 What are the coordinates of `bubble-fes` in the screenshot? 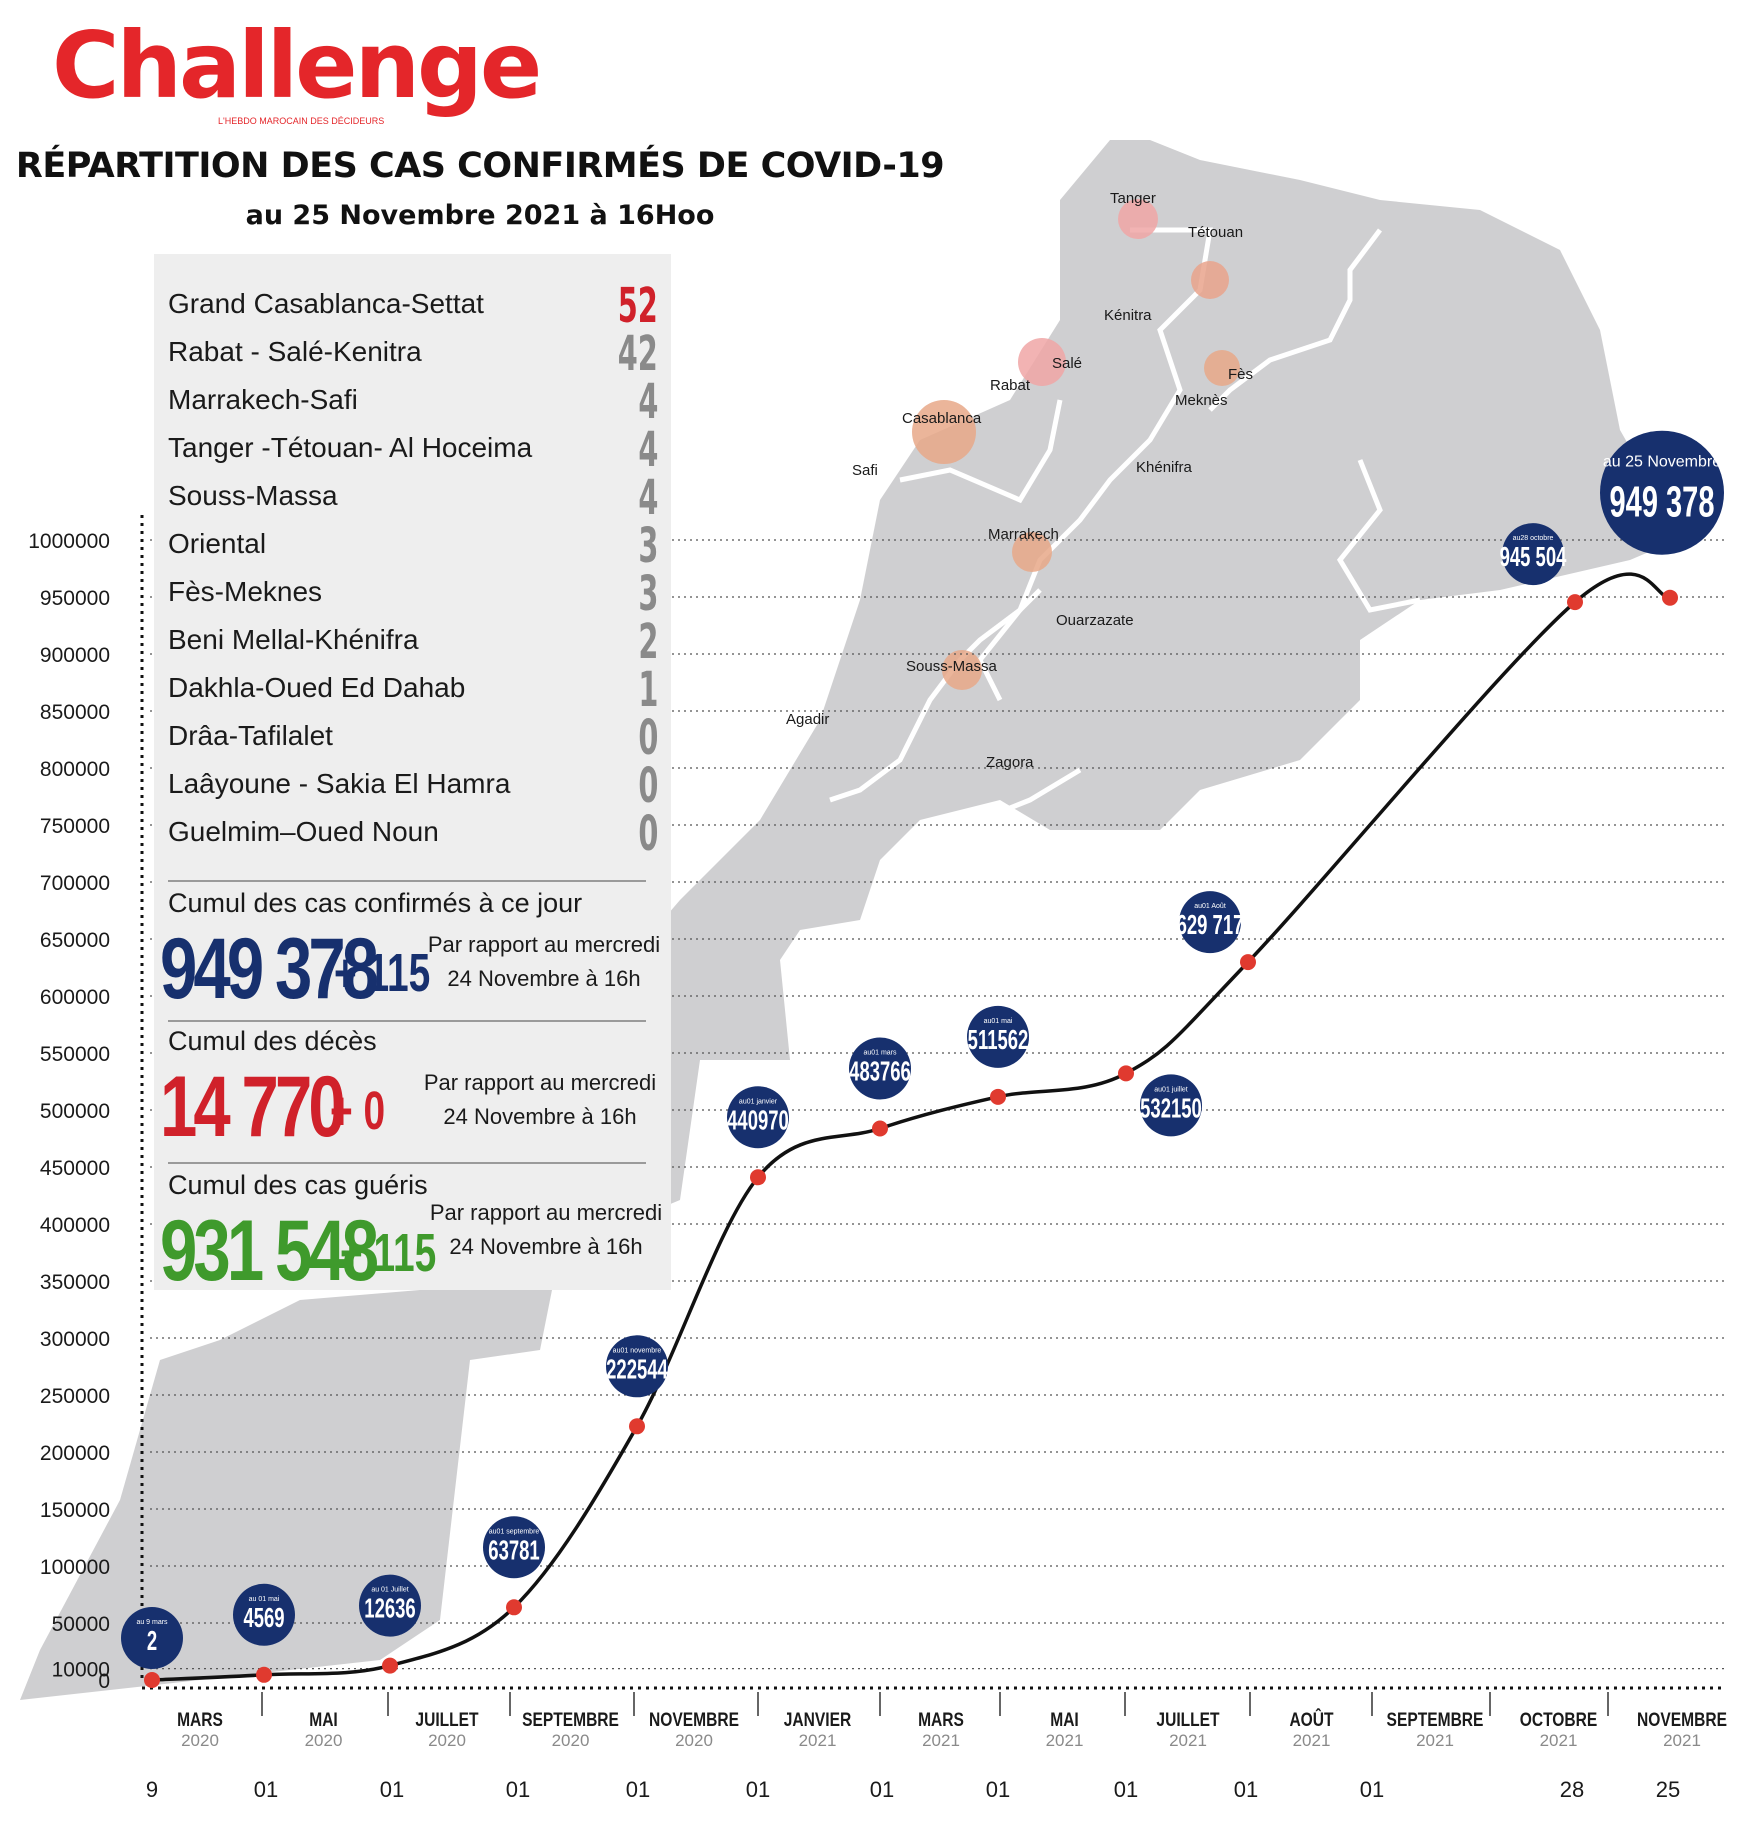 It's located at (1222, 368).